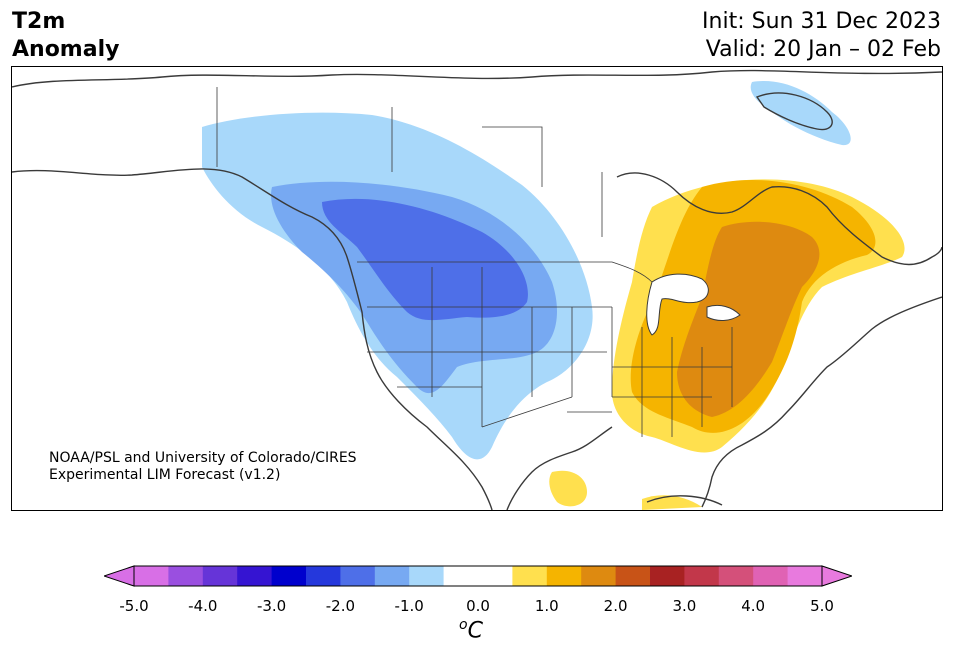  Describe the element at coordinates (39, 21) in the screenshot. I see `title-line-1: T2m` at that location.